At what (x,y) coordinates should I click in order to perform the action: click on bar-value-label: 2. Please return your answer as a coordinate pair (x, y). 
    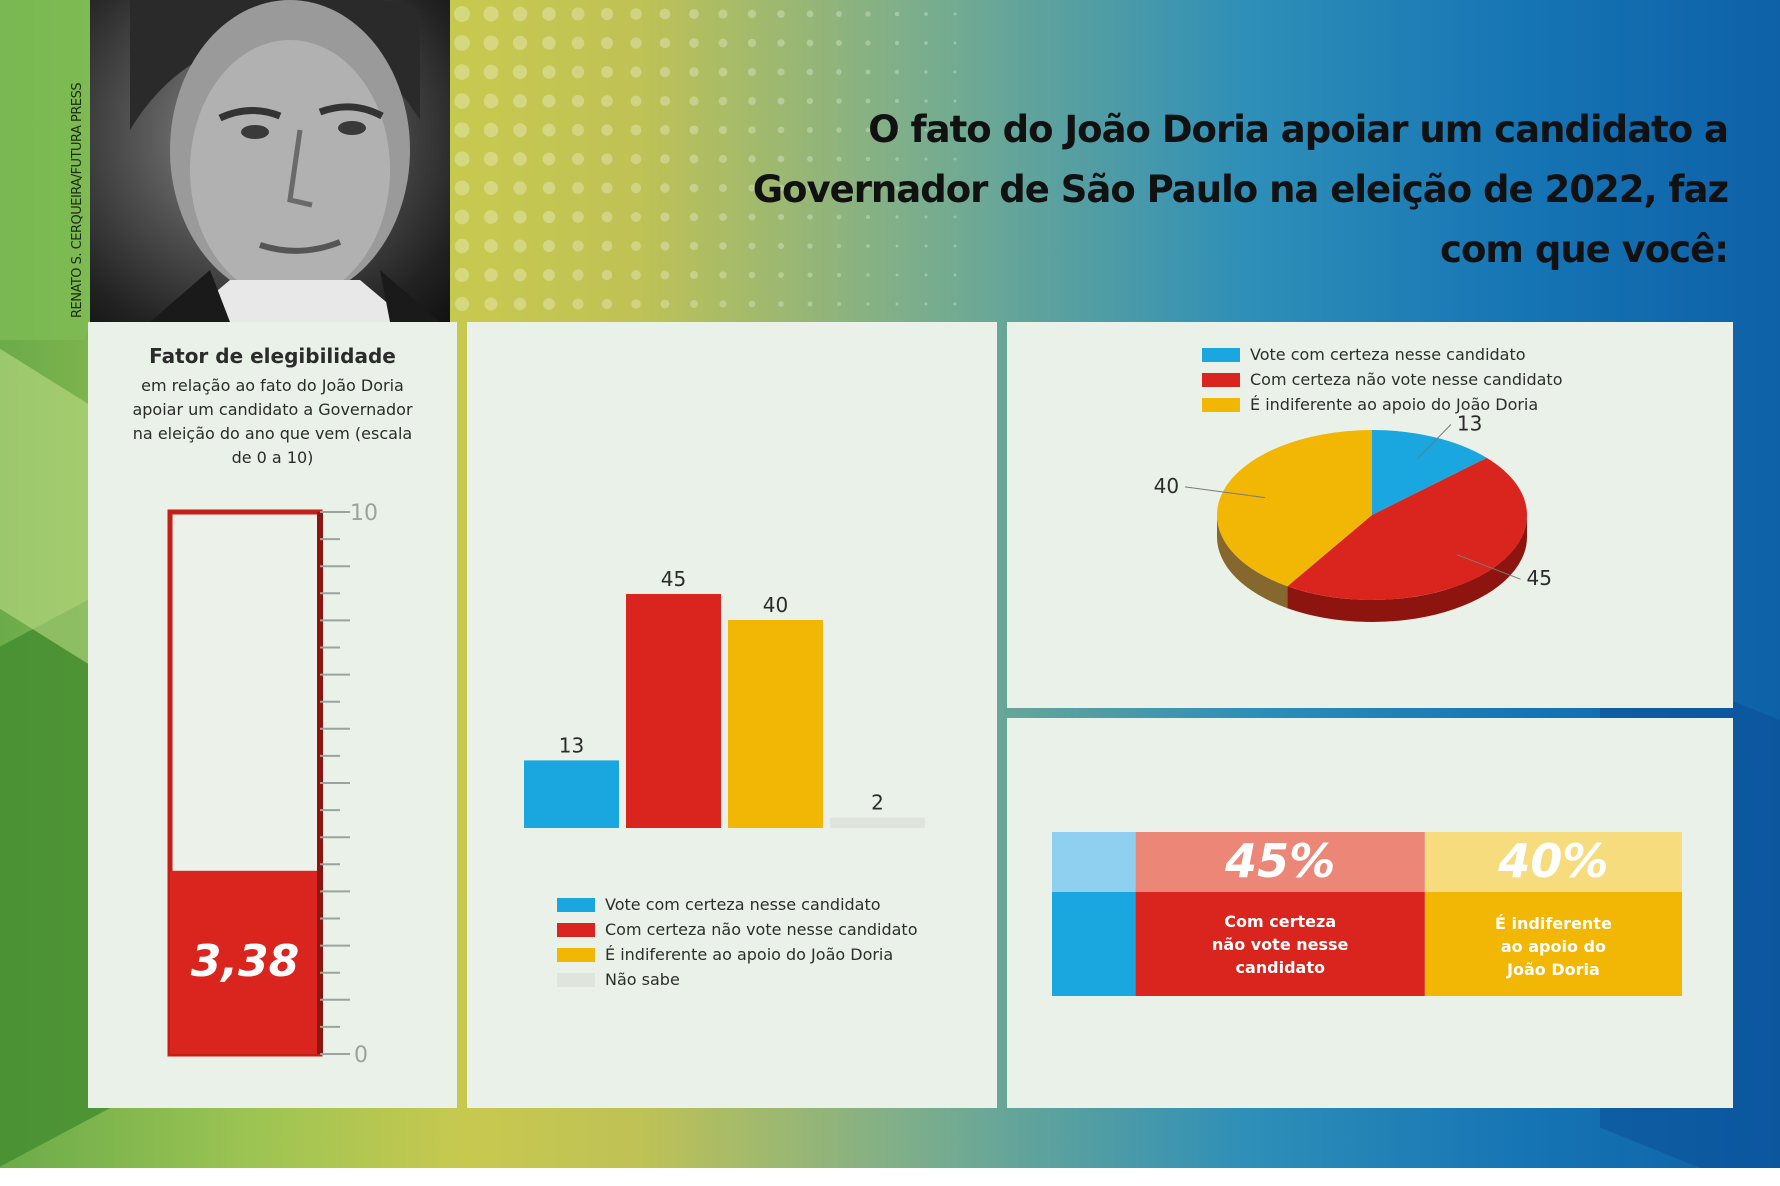
    Looking at the image, I should click on (877, 803).